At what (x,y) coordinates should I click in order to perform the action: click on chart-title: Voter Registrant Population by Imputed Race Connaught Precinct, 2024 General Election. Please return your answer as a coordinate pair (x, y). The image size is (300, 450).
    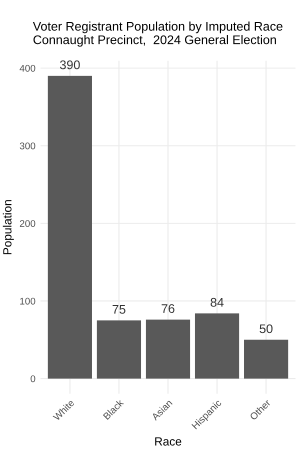
    Looking at the image, I should click on (157, 34).